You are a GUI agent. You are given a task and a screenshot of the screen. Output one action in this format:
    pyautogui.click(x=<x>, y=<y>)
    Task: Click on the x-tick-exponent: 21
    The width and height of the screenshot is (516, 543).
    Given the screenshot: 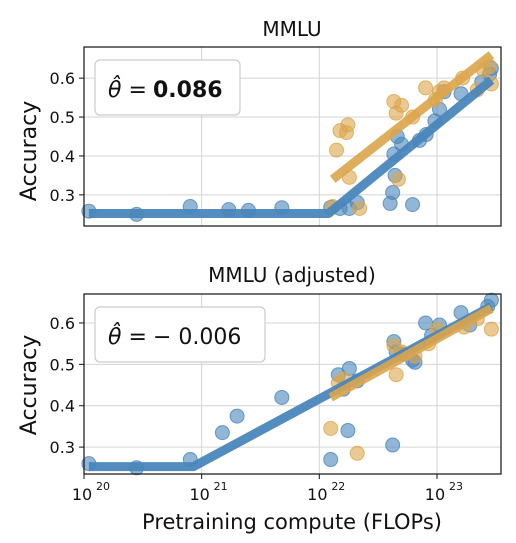 What is the action you would take?
    pyautogui.click(x=221, y=486)
    